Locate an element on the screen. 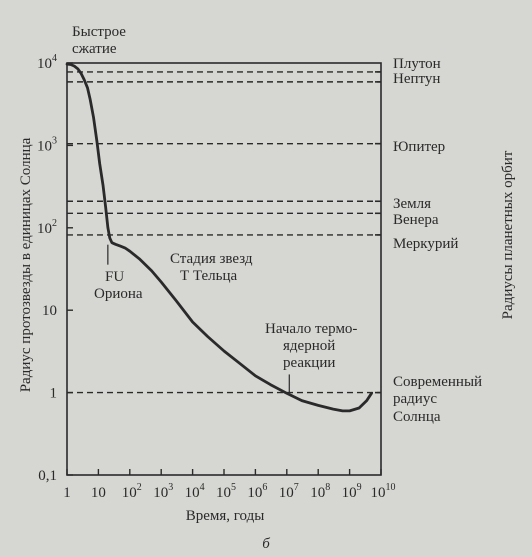  x-tick-label-0: 1 is located at coordinates (67, 493).